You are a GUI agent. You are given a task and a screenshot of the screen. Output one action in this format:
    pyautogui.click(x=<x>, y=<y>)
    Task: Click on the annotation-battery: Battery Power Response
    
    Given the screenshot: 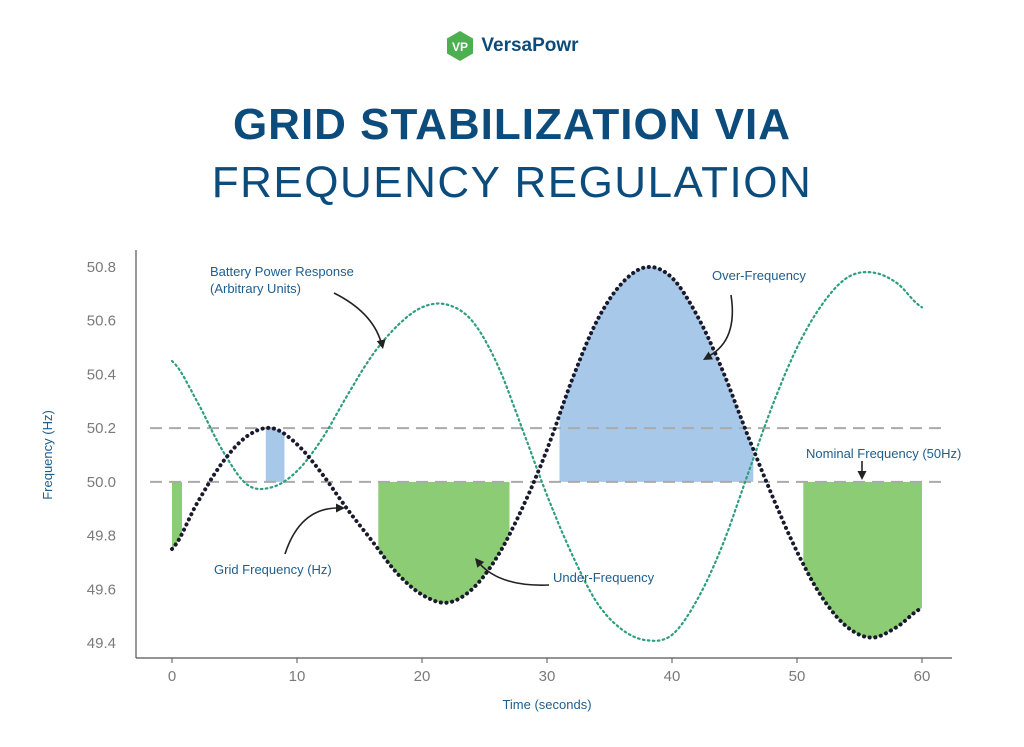 What is the action you would take?
    pyautogui.click(x=282, y=271)
    